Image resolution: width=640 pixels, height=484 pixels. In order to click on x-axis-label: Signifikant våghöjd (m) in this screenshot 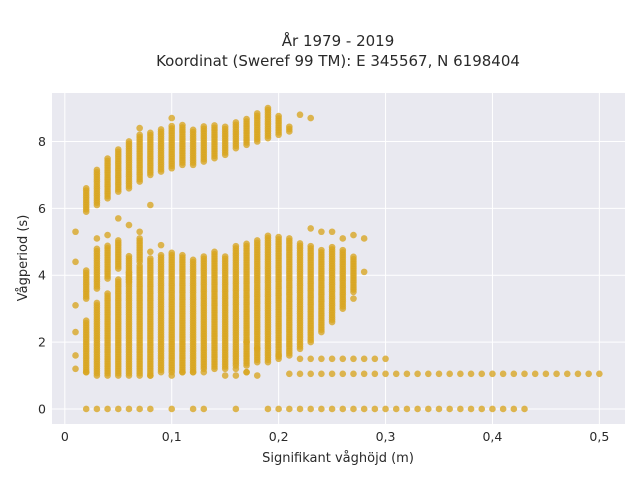, I will do `click(338, 458)`.